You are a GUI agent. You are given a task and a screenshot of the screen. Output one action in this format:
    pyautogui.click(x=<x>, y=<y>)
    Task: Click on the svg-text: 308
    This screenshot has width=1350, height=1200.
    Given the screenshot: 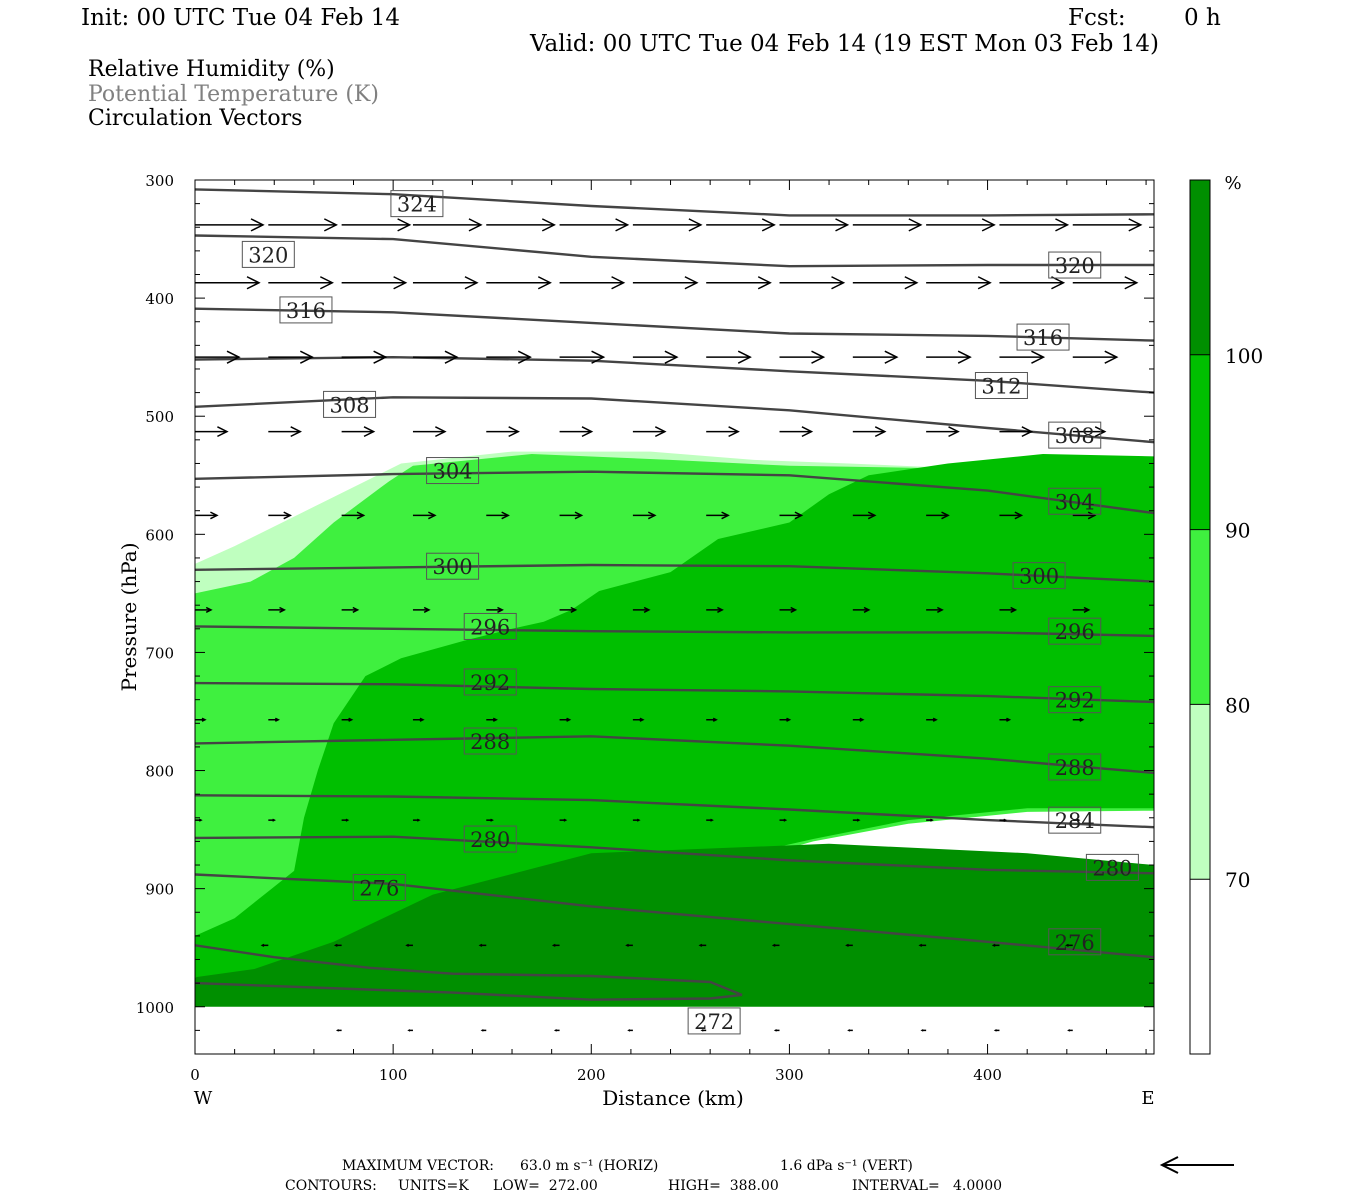 What is the action you would take?
    pyautogui.click(x=1075, y=436)
    